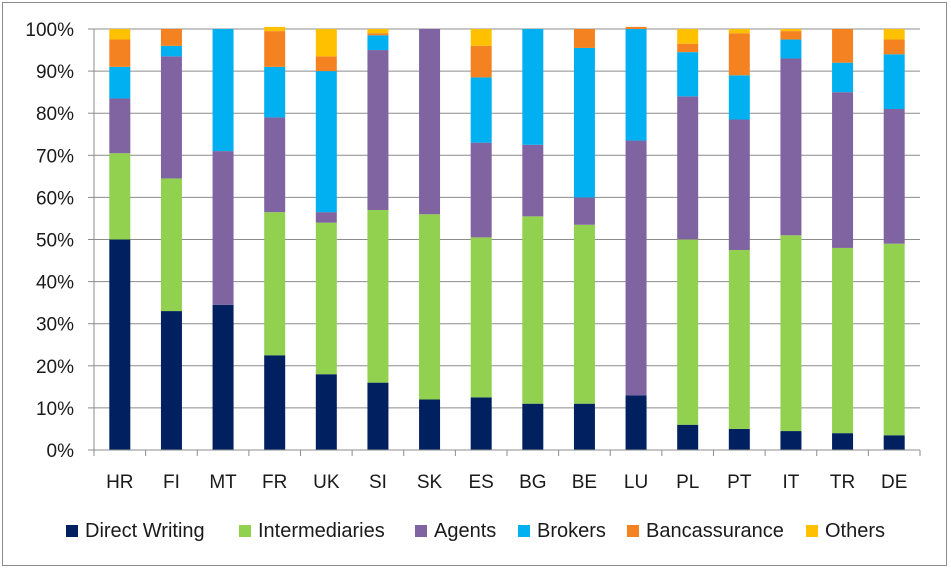  Describe the element at coordinates (275, 165) in the screenshot. I see `bar-fr-agents` at that location.